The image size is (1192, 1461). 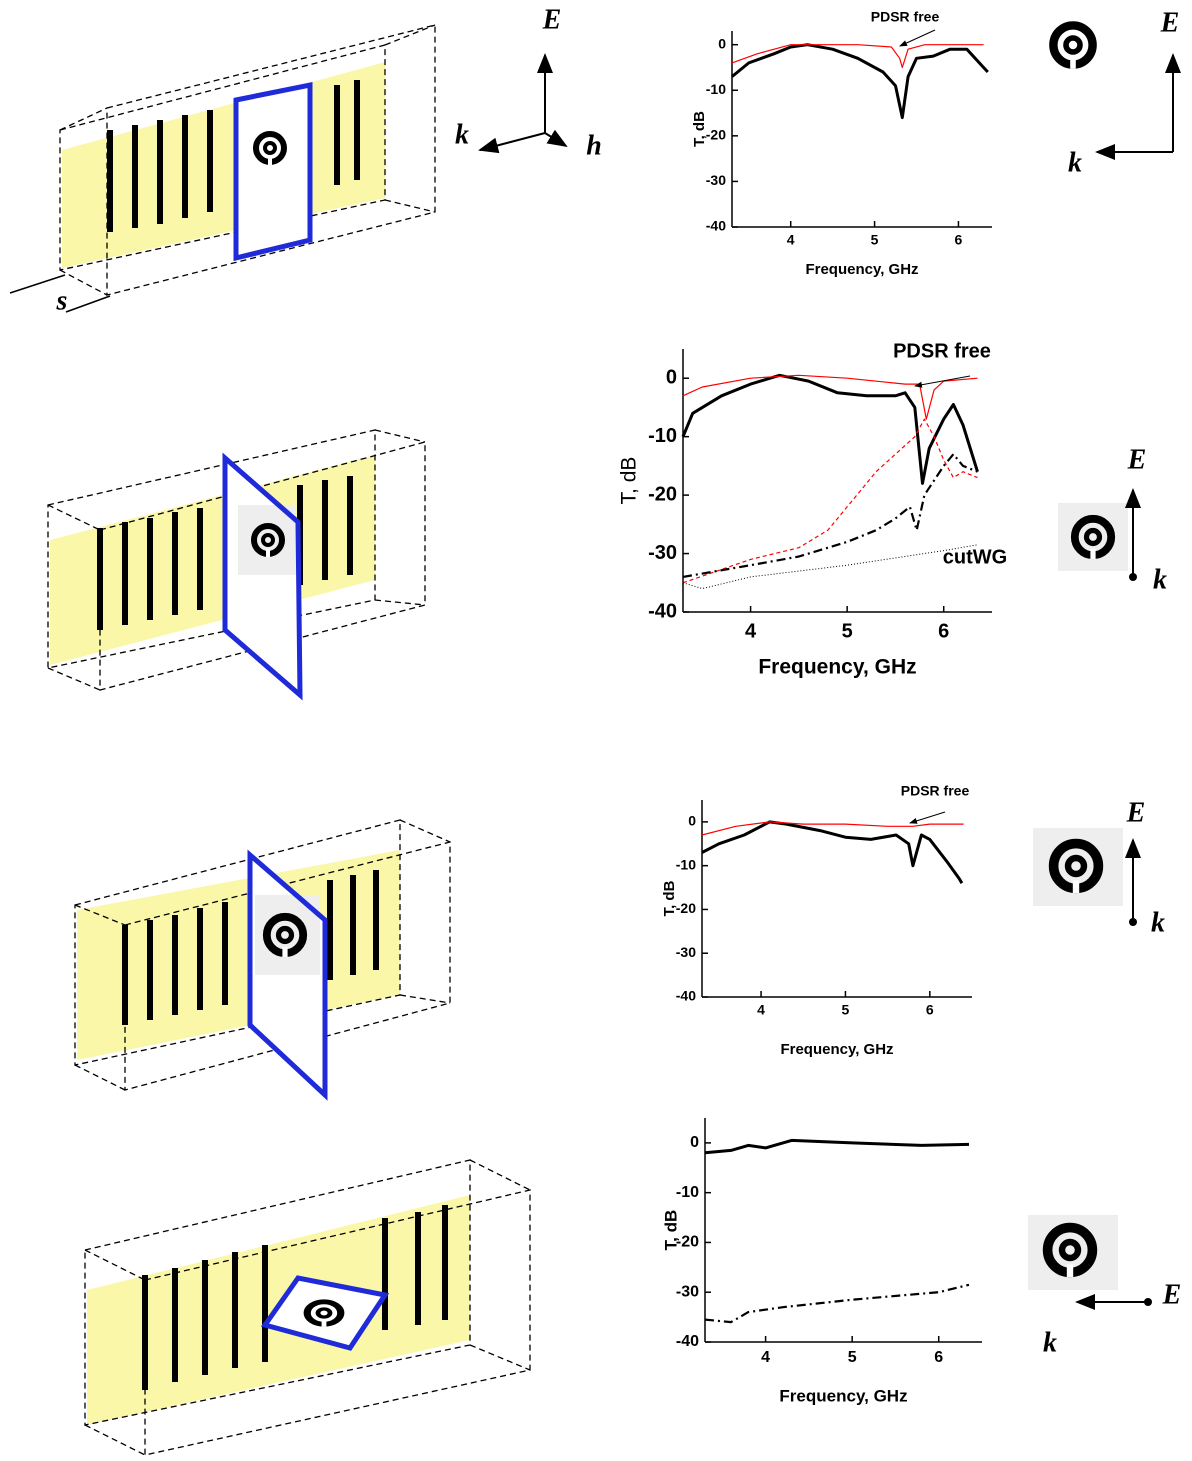 I want to click on axis-label: E, so click(x=552, y=19).